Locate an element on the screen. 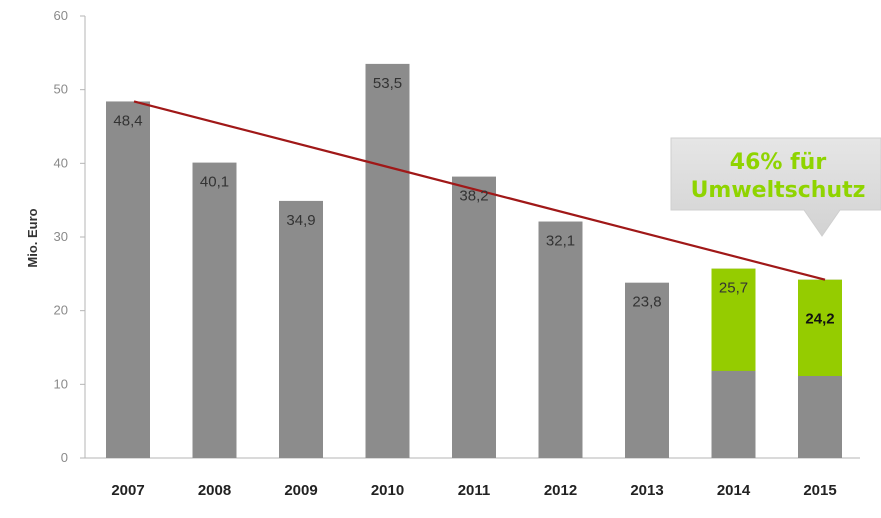 The height and width of the screenshot is (518, 881). data-label: 48,4 is located at coordinates (127, 120).